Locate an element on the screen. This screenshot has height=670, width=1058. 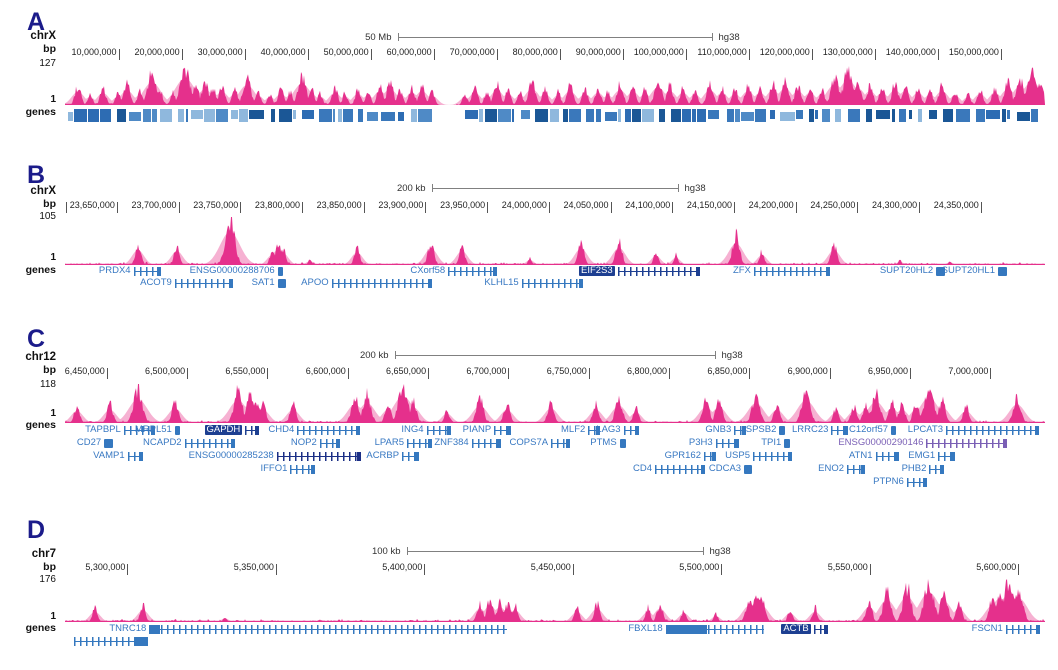
gene-label: PIANP is located at coordinates (477, 429).